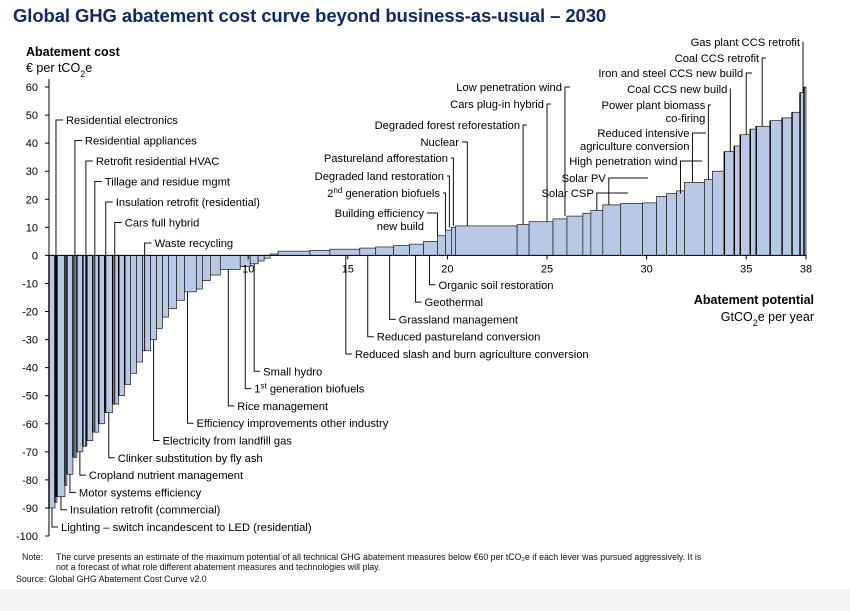 This screenshot has height=611, width=850. What do you see at coordinates (27, 537) in the screenshot?
I see `y-tick-label: -100` at bounding box center [27, 537].